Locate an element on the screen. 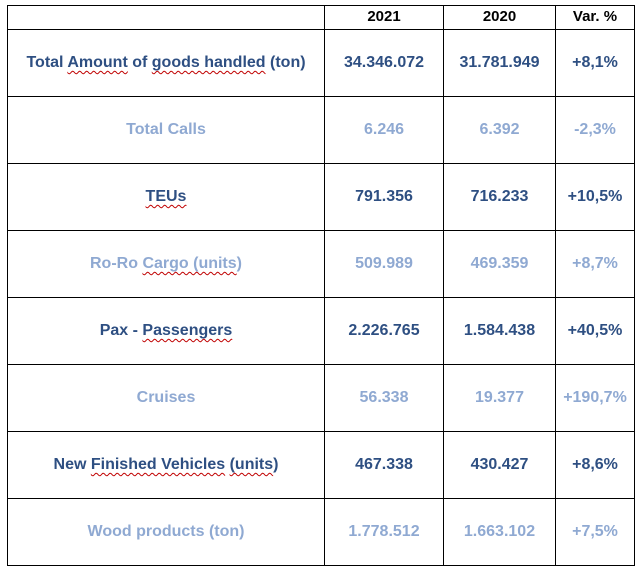 Image resolution: width=640 pixels, height=571 pixels. table-row: TEUs 791.356 716.233 +10,5% is located at coordinates (321, 197).